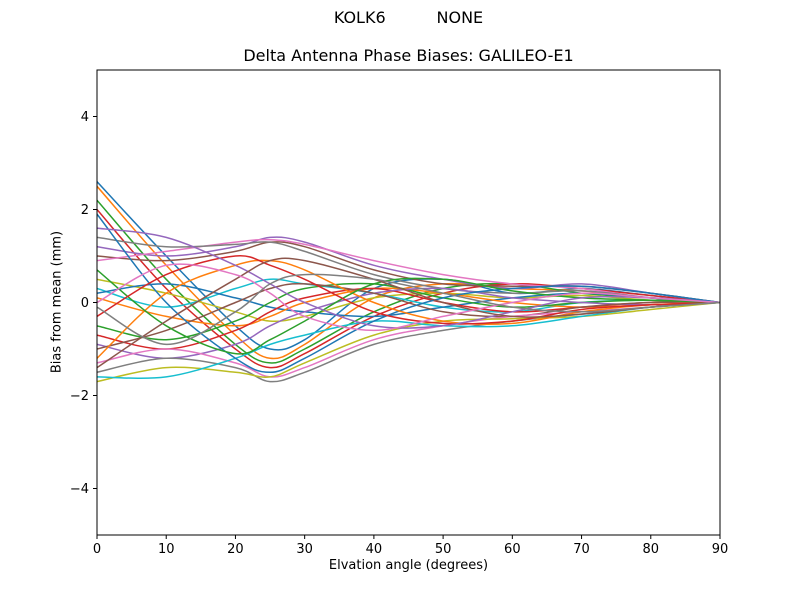  What do you see at coordinates (408, 17) in the screenshot?
I see `figure-suptitle: KOLK6 NONE` at bounding box center [408, 17].